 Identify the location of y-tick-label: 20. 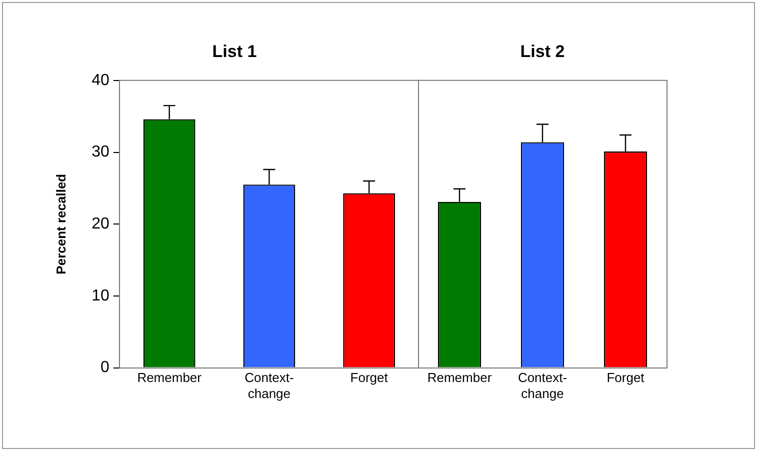
(101, 224).